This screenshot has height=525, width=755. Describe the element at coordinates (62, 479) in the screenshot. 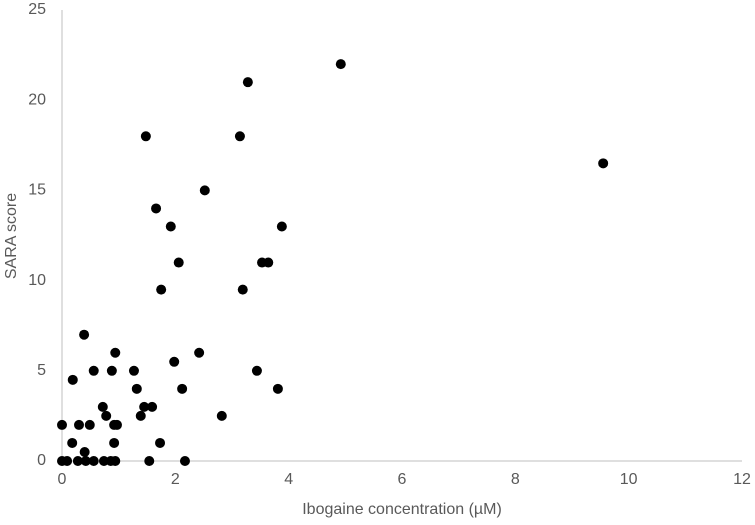

I see `x-tick-label: 0` at that location.